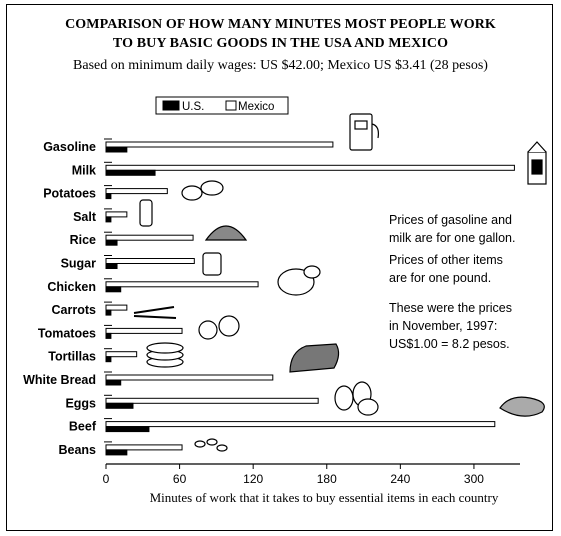 The width and height of the screenshot is (561, 536). What do you see at coordinates (84, 170) in the screenshot?
I see `category-label: Milk` at bounding box center [84, 170].